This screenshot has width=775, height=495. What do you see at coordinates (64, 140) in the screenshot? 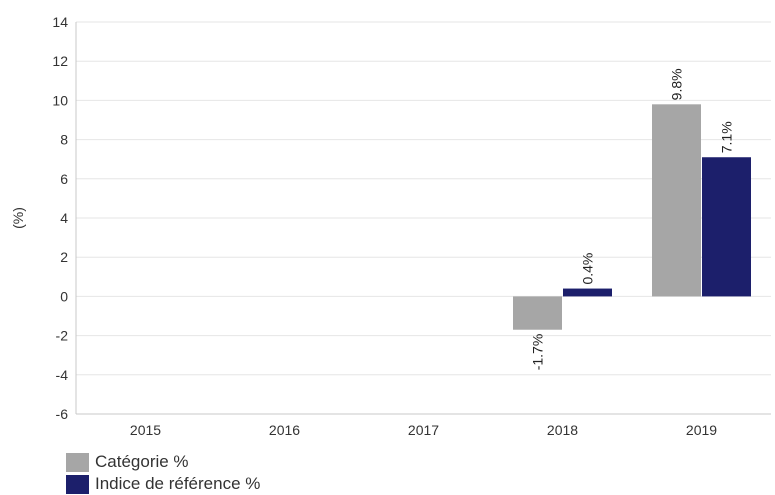
I see `y-tick-label: 8` at bounding box center [64, 140].